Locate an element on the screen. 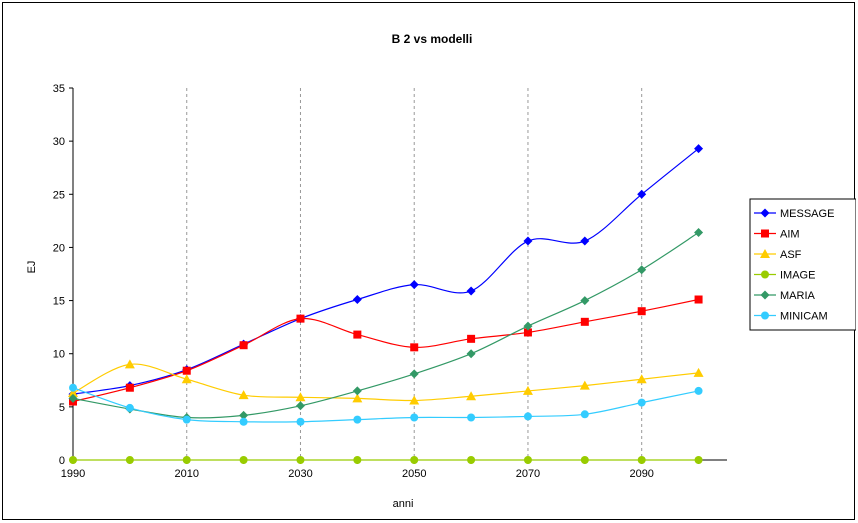  x-tick-label: 2090 is located at coordinates (641, 474).